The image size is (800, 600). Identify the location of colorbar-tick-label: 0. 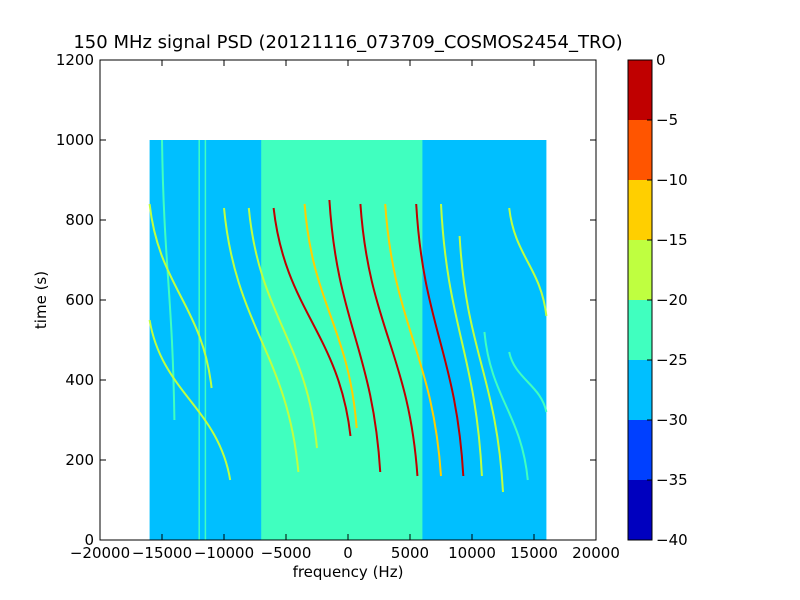
(661, 60).